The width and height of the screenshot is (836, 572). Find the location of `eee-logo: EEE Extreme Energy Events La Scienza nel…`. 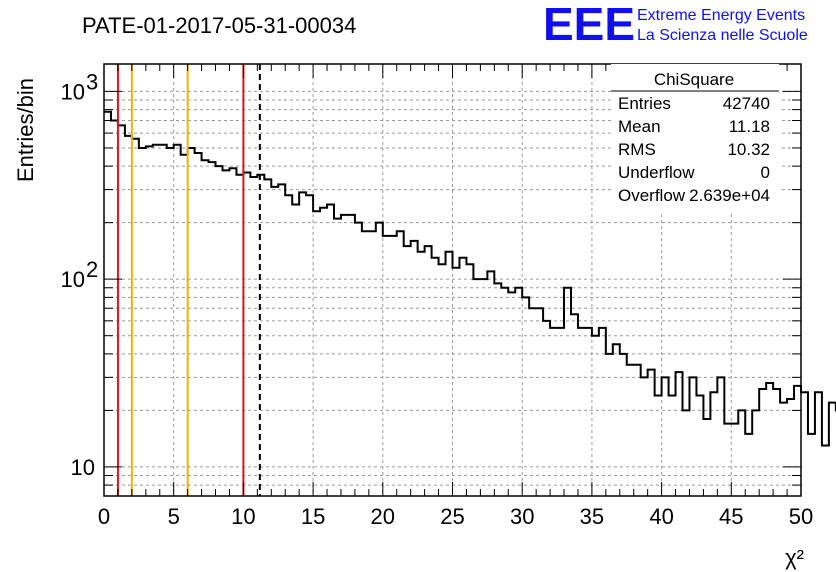

eee-logo: EEE Extreme Energy Events La Scienza nel… is located at coordinates (675, 25).